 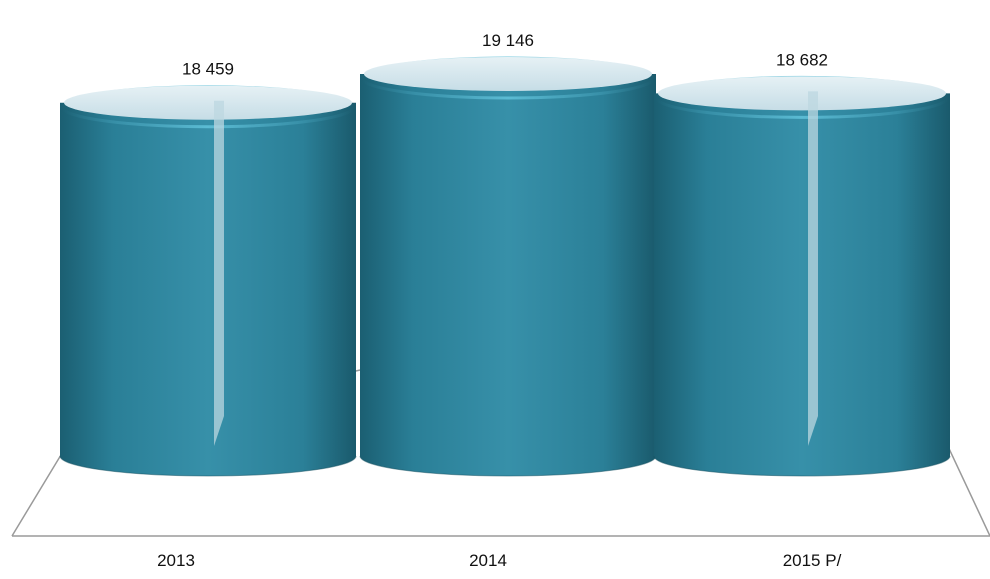 What do you see at coordinates (802, 59) in the screenshot?
I see `data-label-2015-p-: 18 682` at bounding box center [802, 59].